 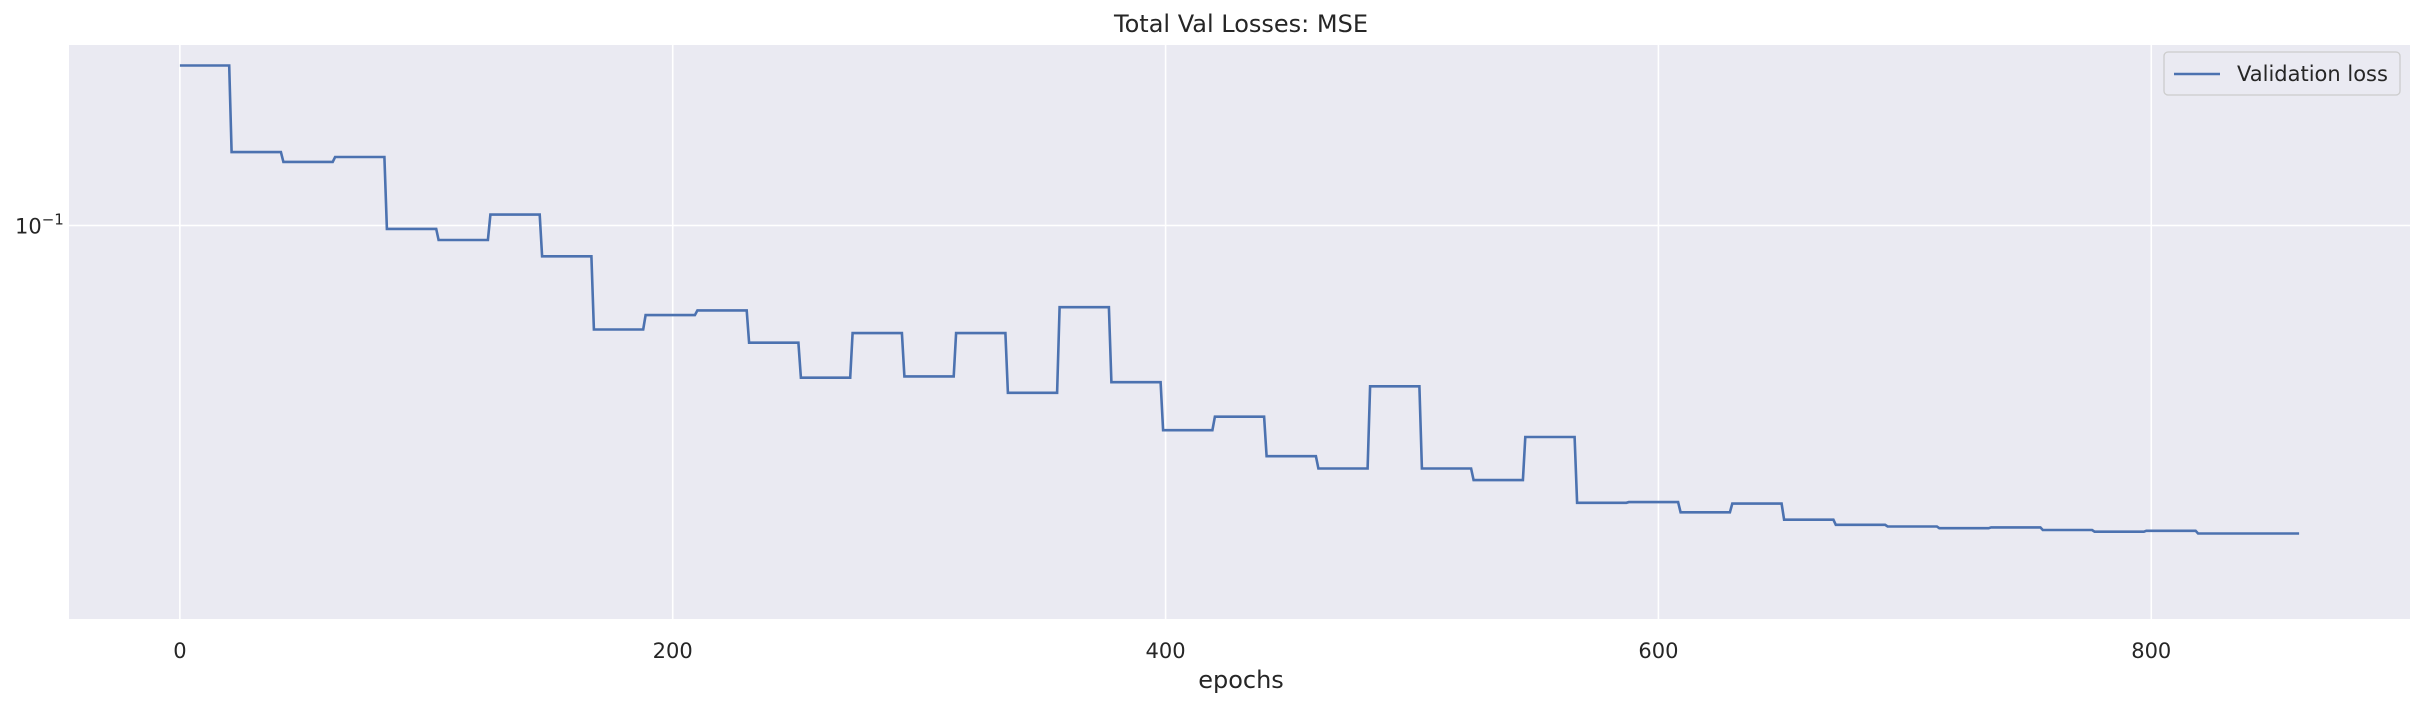 I want to click on x-tick-labels: 0 200 400 600 800, so click(x=1172, y=651).